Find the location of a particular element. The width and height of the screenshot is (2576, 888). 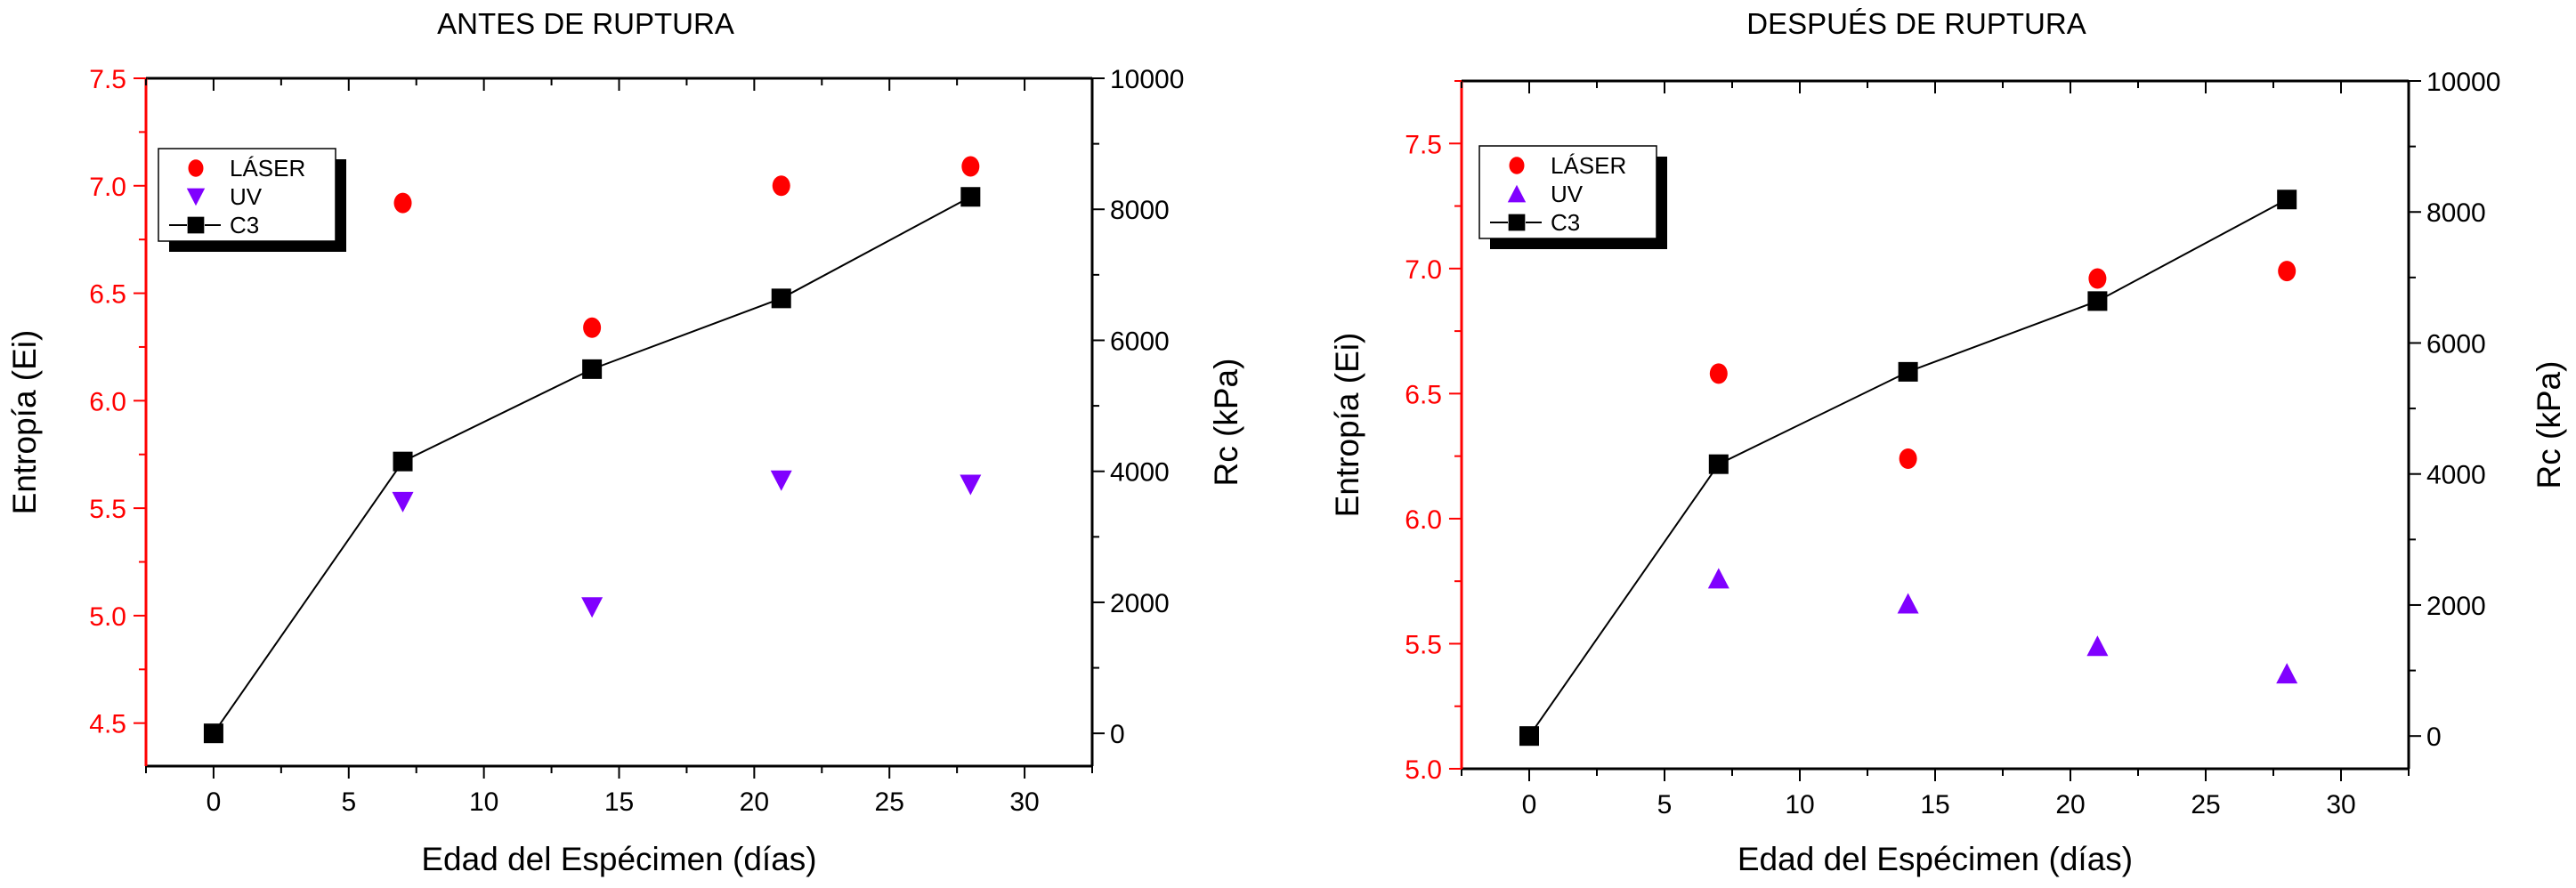

chart-title: DESPUÉS DE RUPTURA is located at coordinates (1916, 23).